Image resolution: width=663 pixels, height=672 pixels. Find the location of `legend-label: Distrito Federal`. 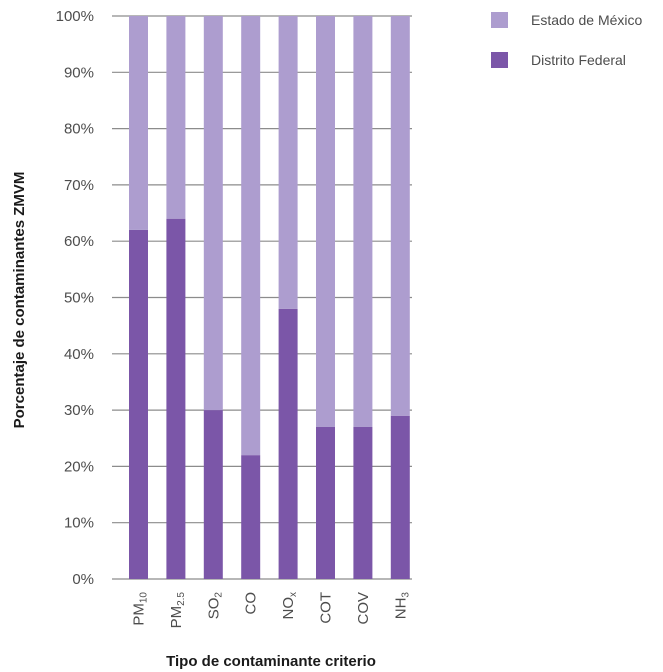

legend-label: Distrito Federal is located at coordinates (578, 60).